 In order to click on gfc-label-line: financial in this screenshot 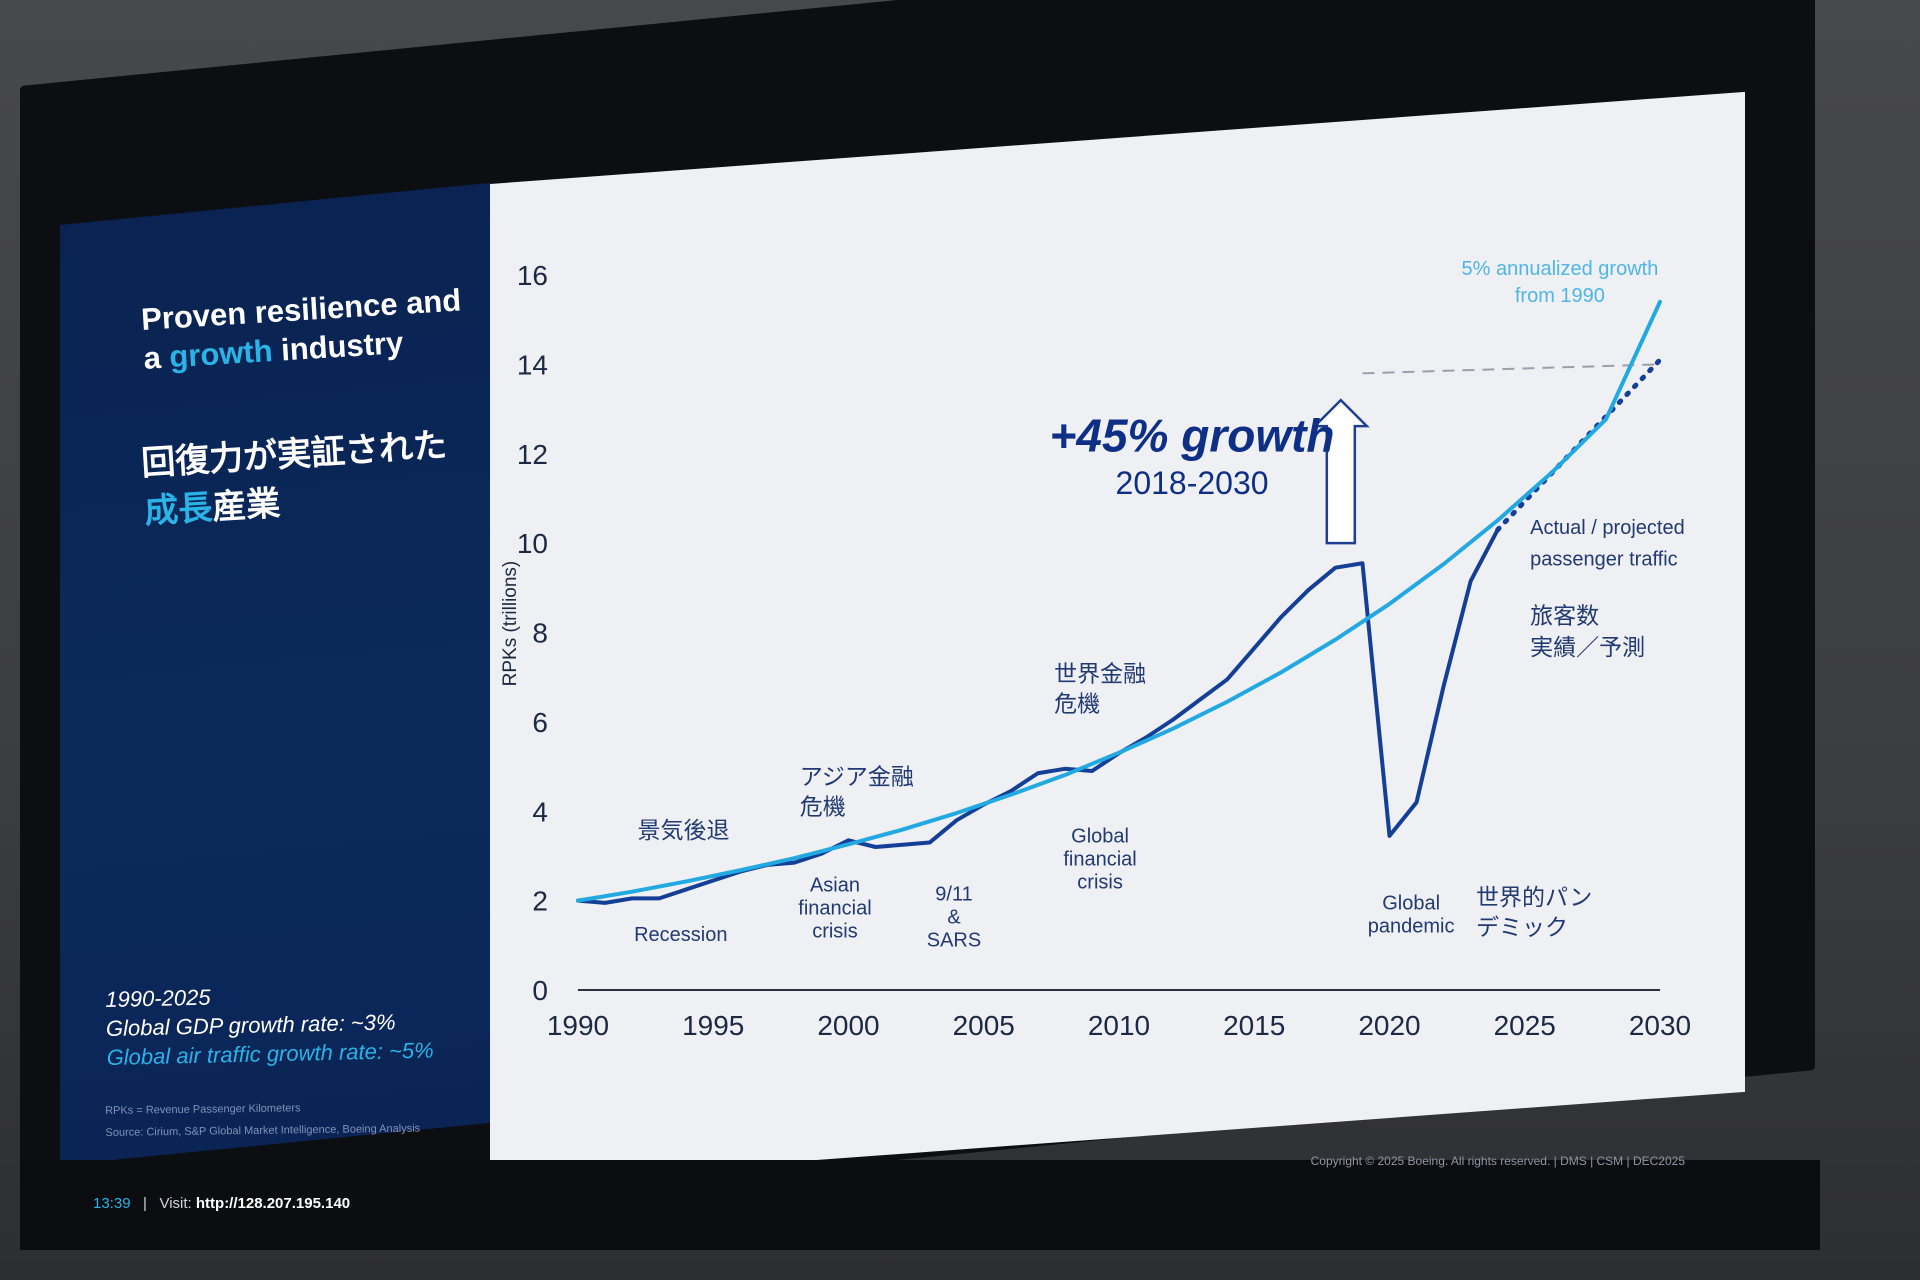, I will do `click(1099, 860)`.